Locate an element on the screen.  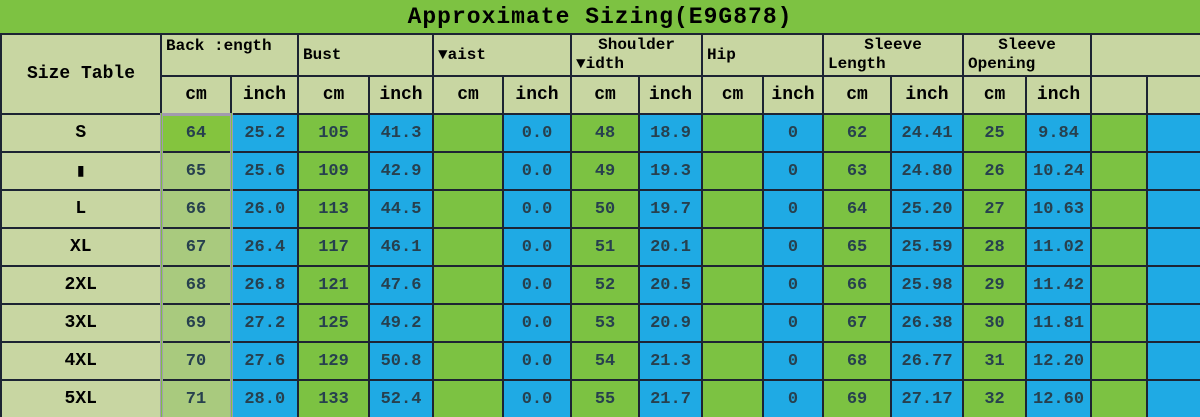
title-bar: Approximate Sizing(E9G878) is located at coordinates (600, 16).